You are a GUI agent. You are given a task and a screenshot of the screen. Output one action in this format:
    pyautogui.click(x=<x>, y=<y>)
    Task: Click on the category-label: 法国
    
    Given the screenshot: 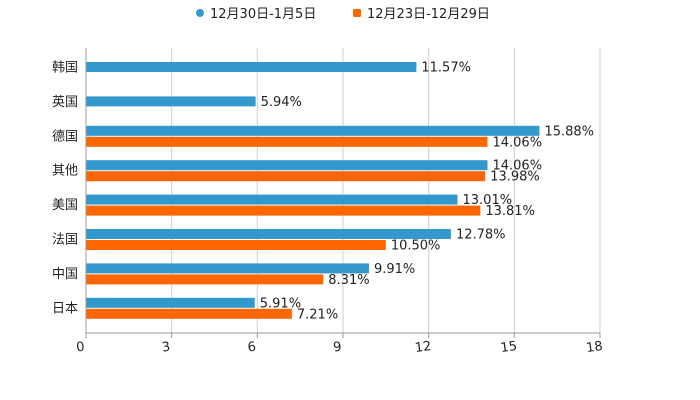 What is the action you would take?
    pyautogui.click(x=65, y=240)
    